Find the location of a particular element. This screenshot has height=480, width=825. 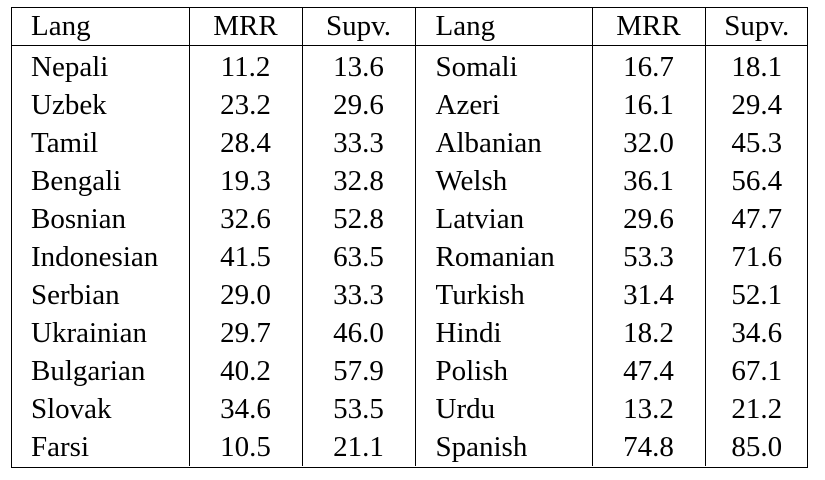

header-supv-left: Supv. is located at coordinates (359, 26).